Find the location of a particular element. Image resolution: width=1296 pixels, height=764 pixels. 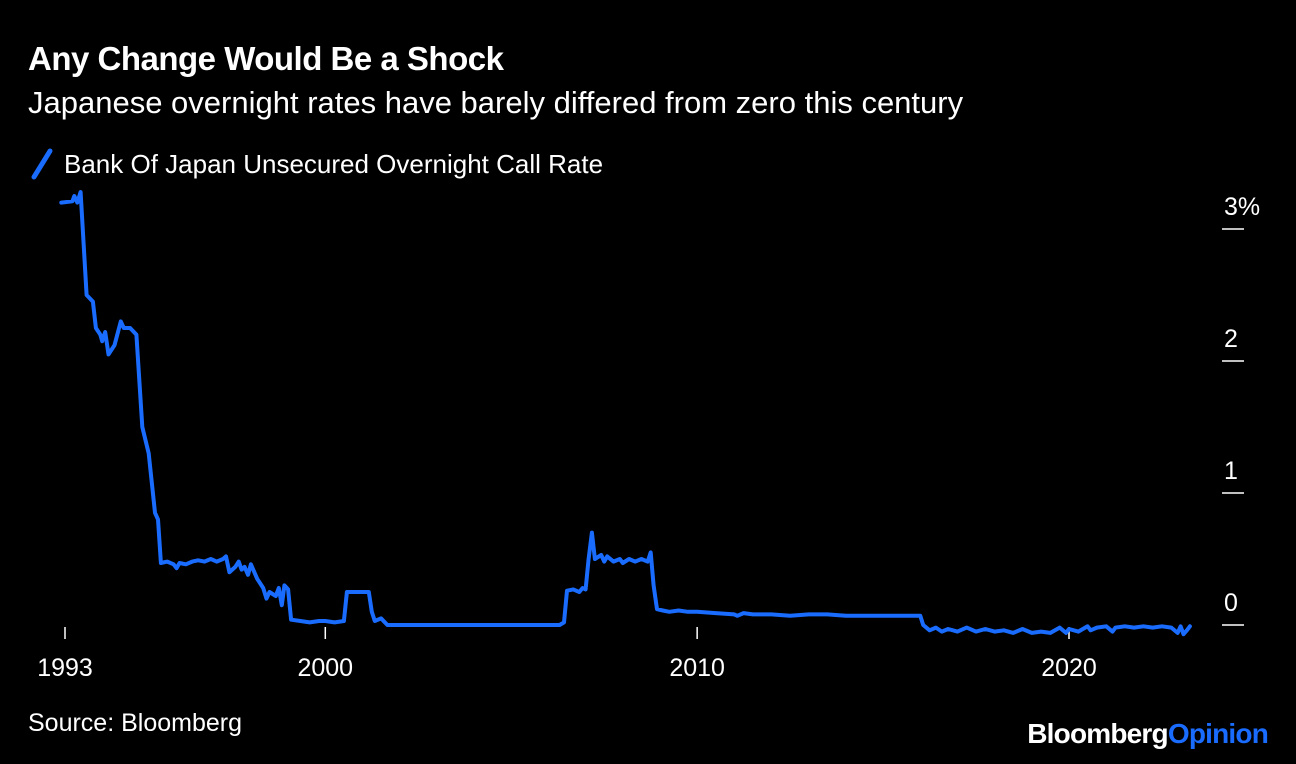

x-tick-label: 2020 is located at coordinates (1069, 668).